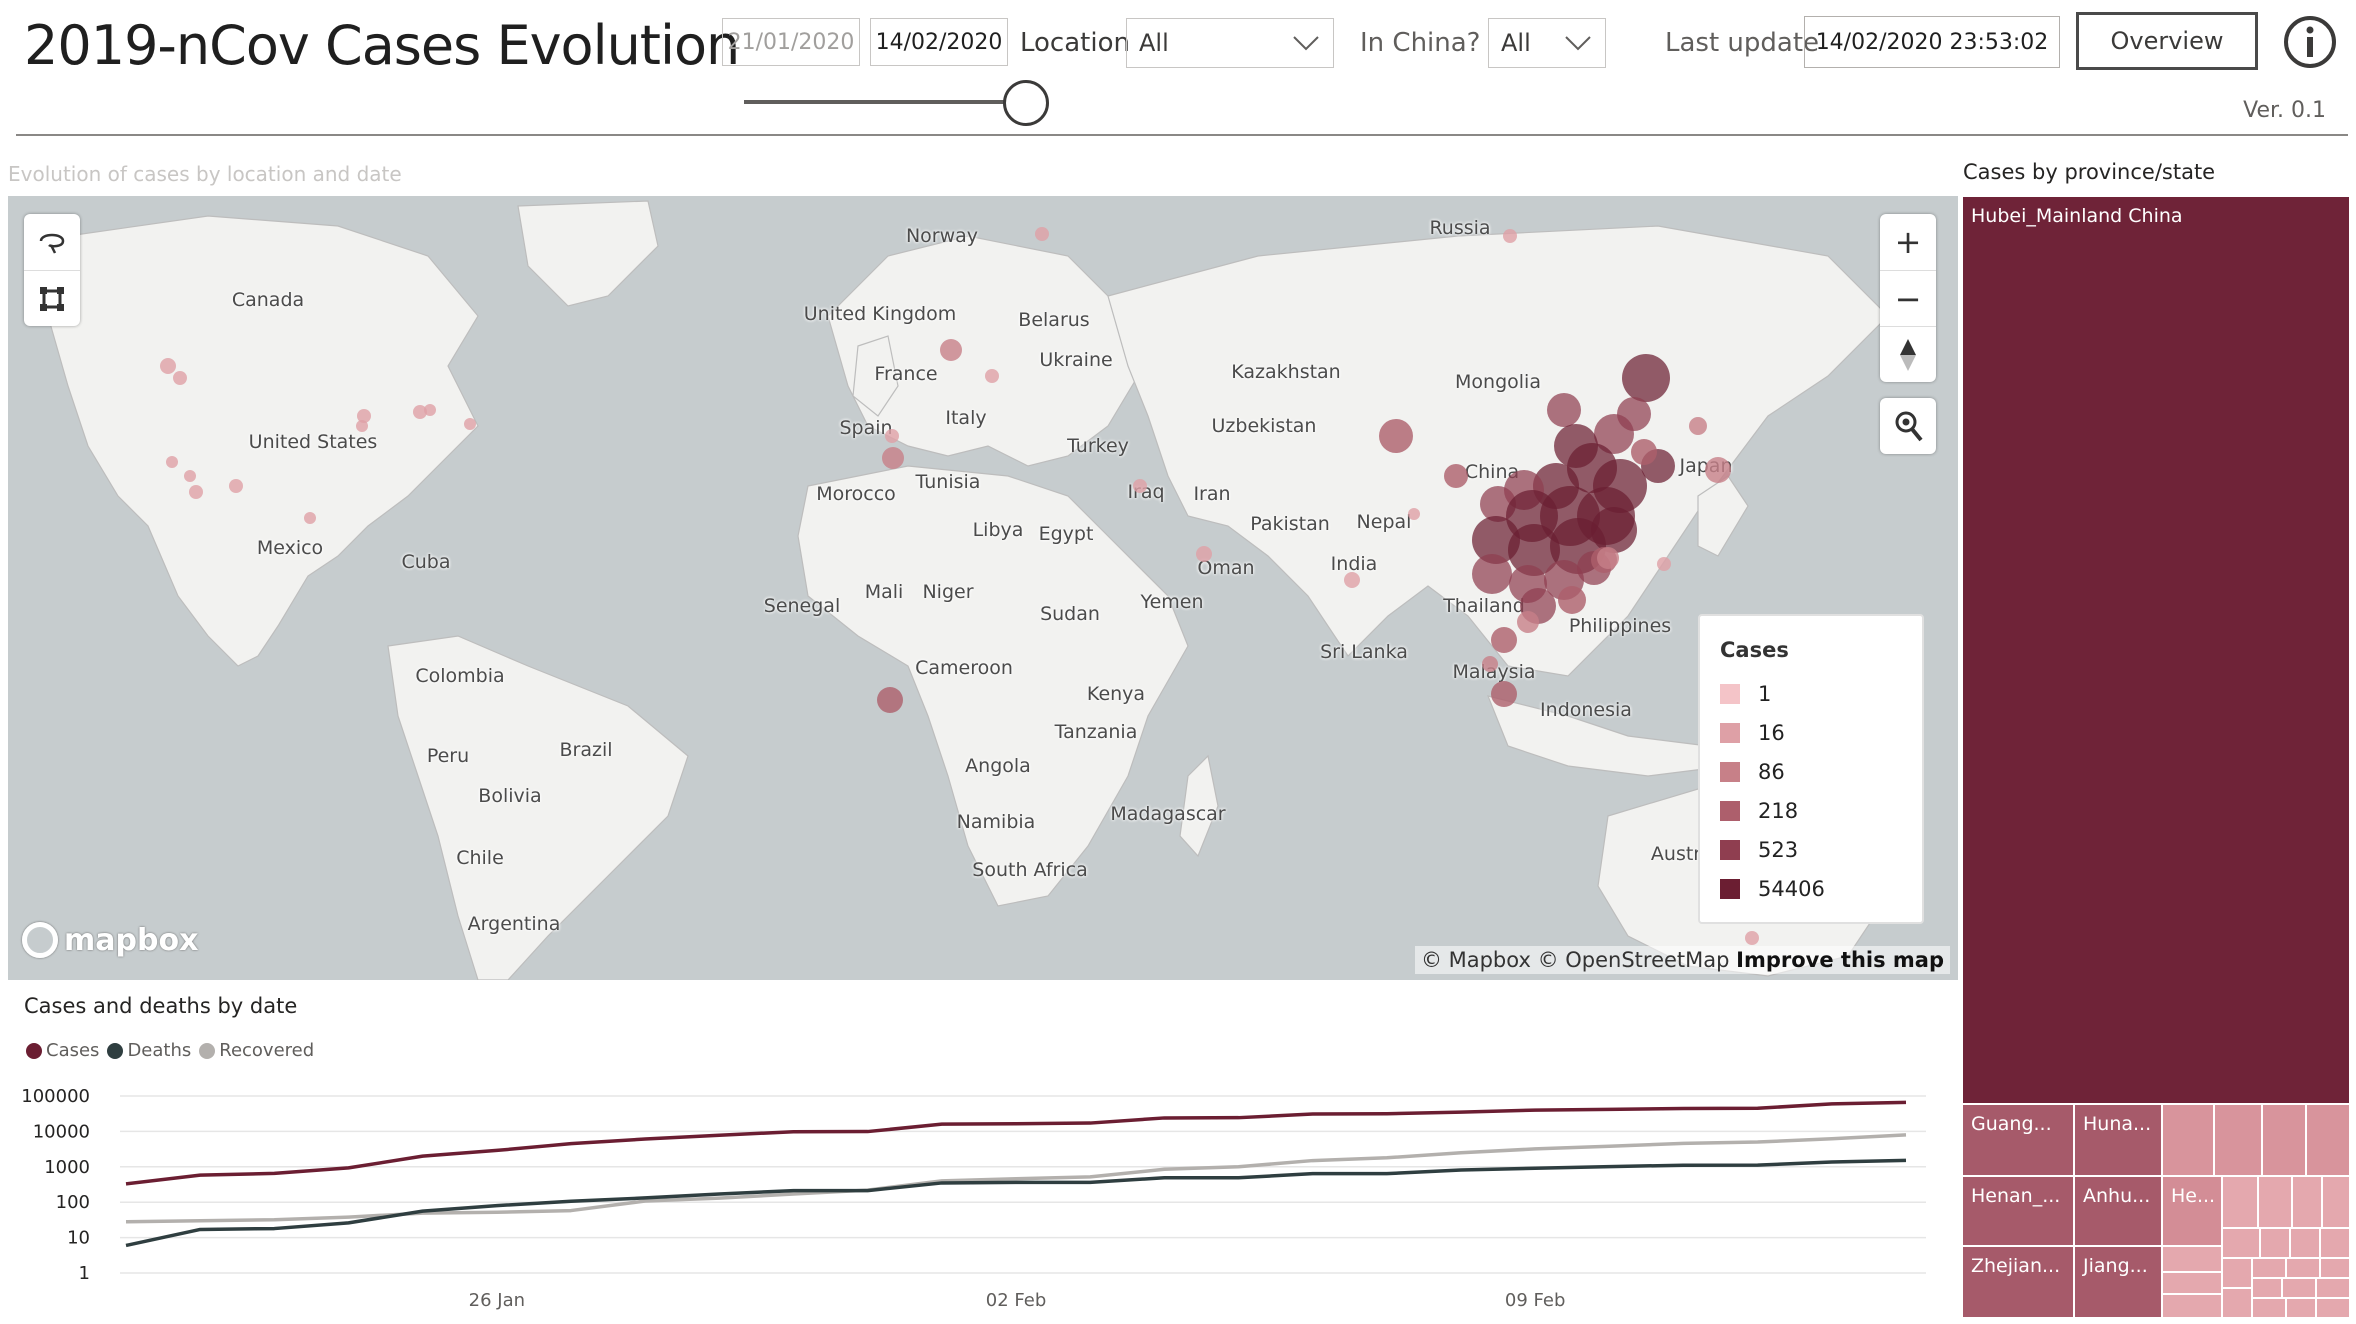 This screenshot has height=1324, width=2356. Describe the element at coordinates (1908, 242) in the screenshot. I see `zoom-in-button: +` at that location.